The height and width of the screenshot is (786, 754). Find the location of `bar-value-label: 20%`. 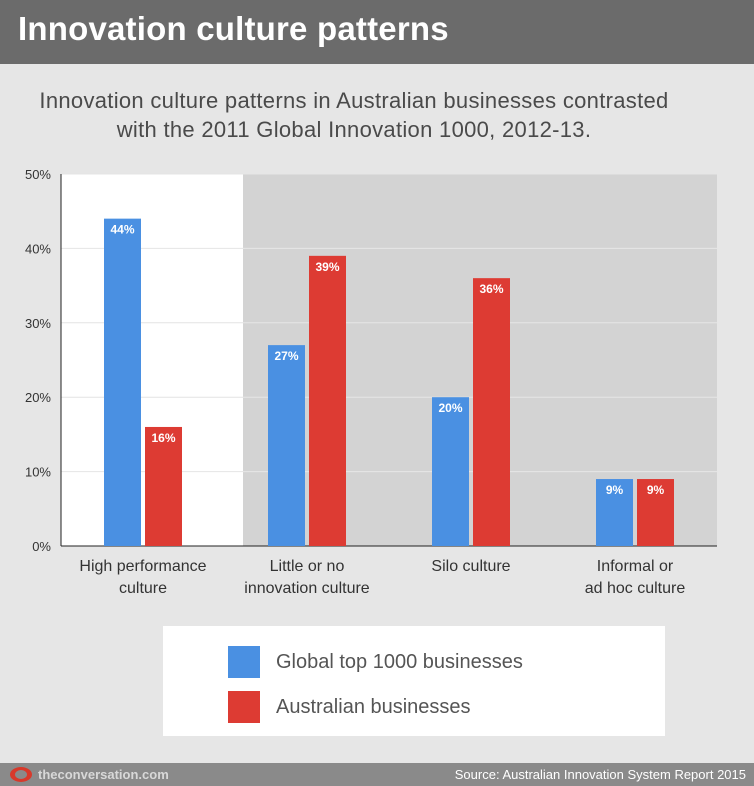

bar-value-label: 20% is located at coordinates (450, 408).